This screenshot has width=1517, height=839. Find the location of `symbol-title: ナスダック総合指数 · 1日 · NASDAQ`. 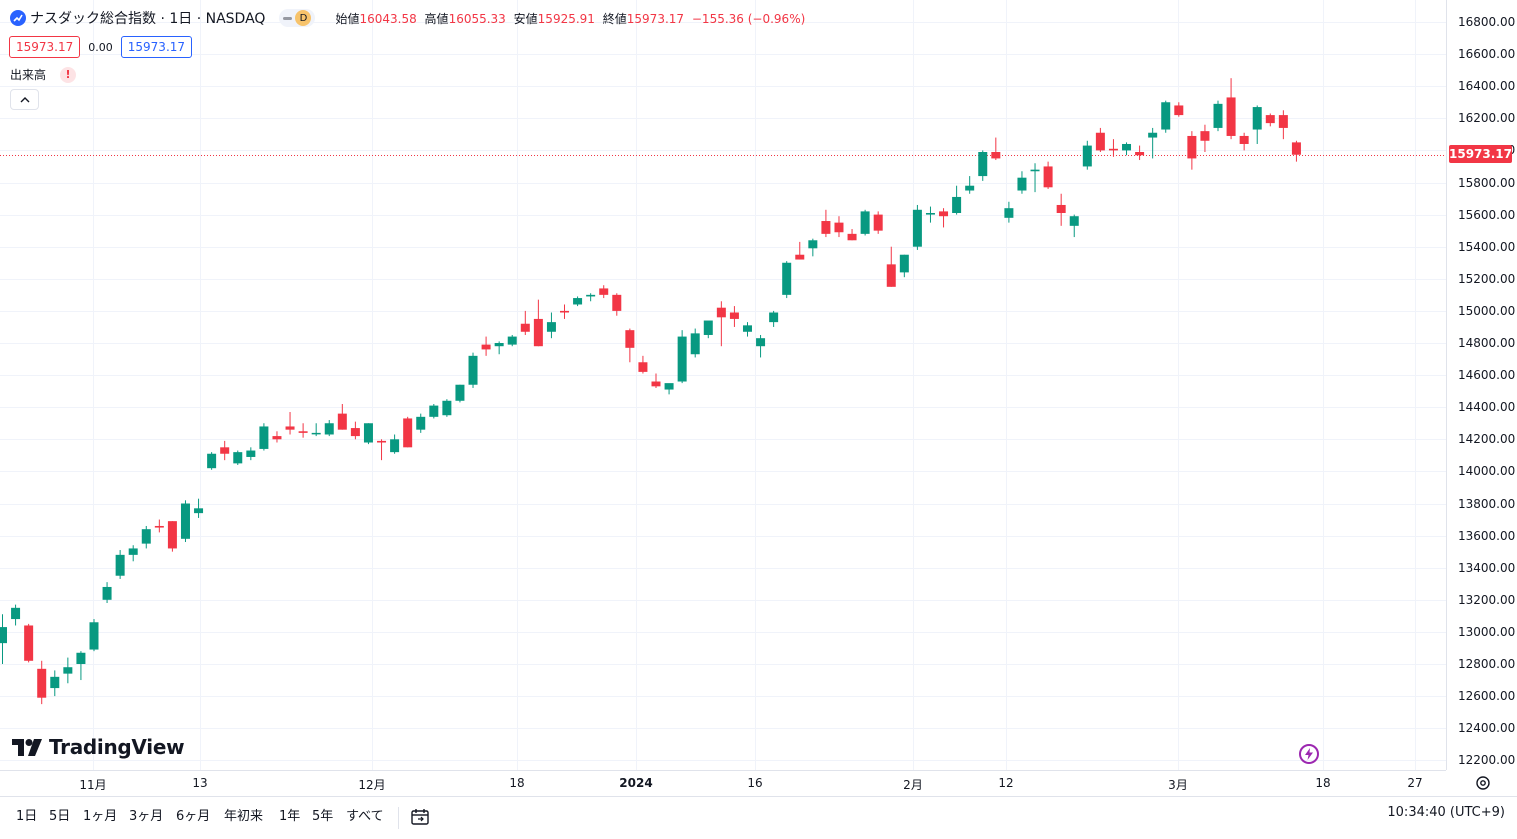

symbol-title: ナスダック総合指数 · 1日 · NASDAQ is located at coordinates (148, 19).